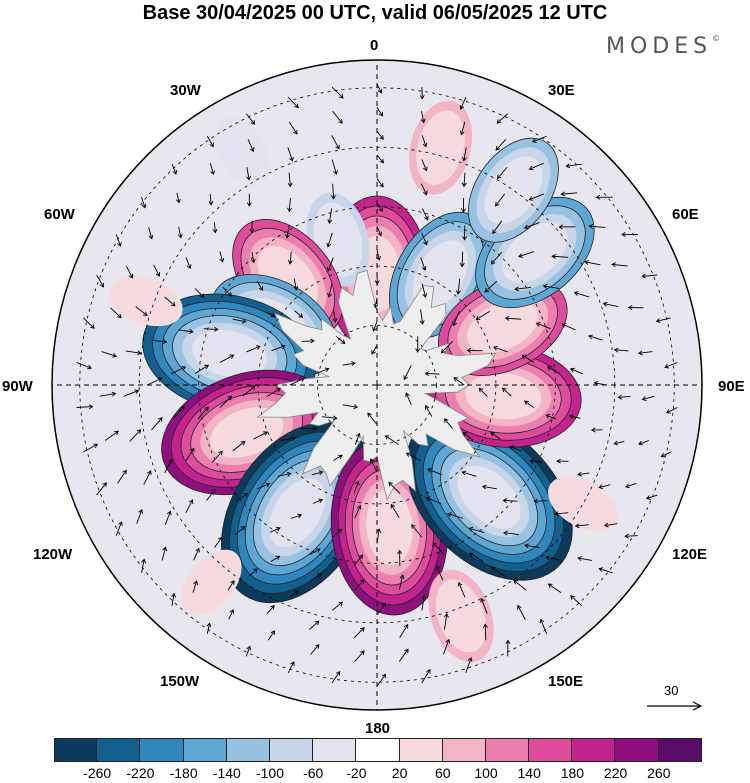  What do you see at coordinates (140, 773) in the screenshot?
I see `colorbar-tick-label: -220` at bounding box center [140, 773].